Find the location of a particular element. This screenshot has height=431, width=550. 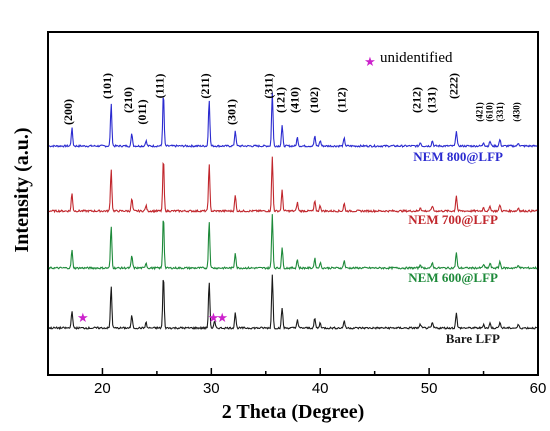

peak-label-5: (211) is located at coordinates (205, 85).